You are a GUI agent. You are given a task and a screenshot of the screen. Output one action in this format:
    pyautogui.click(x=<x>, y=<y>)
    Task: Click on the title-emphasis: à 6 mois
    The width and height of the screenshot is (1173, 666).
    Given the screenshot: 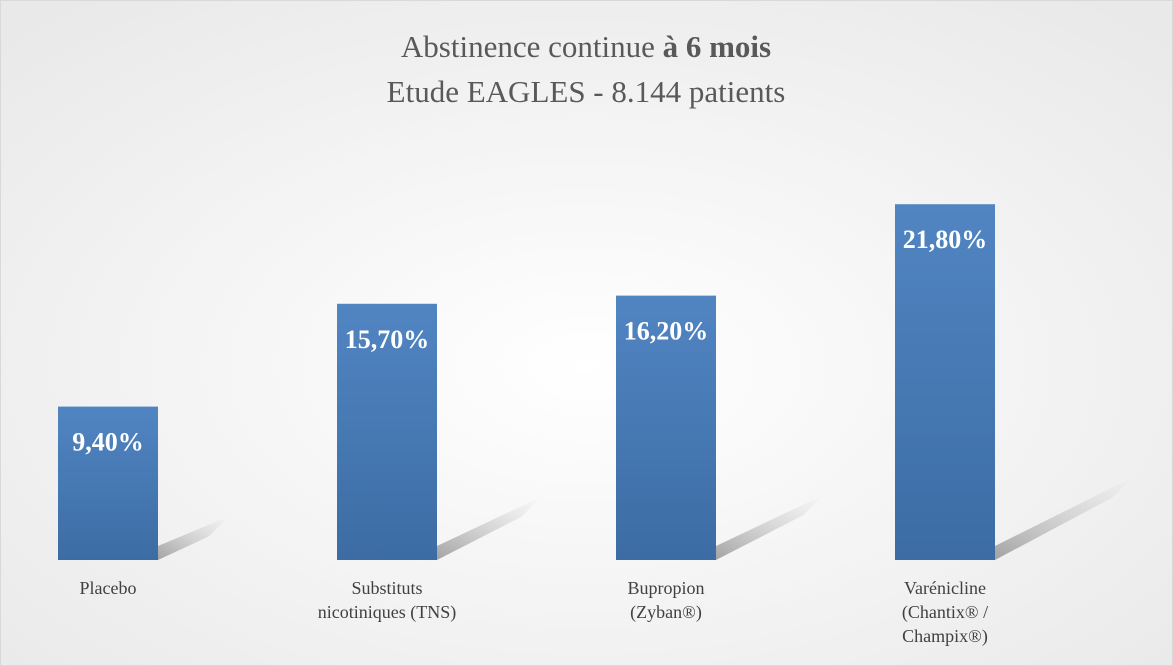 What is the action you would take?
    pyautogui.click(x=717, y=46)
    